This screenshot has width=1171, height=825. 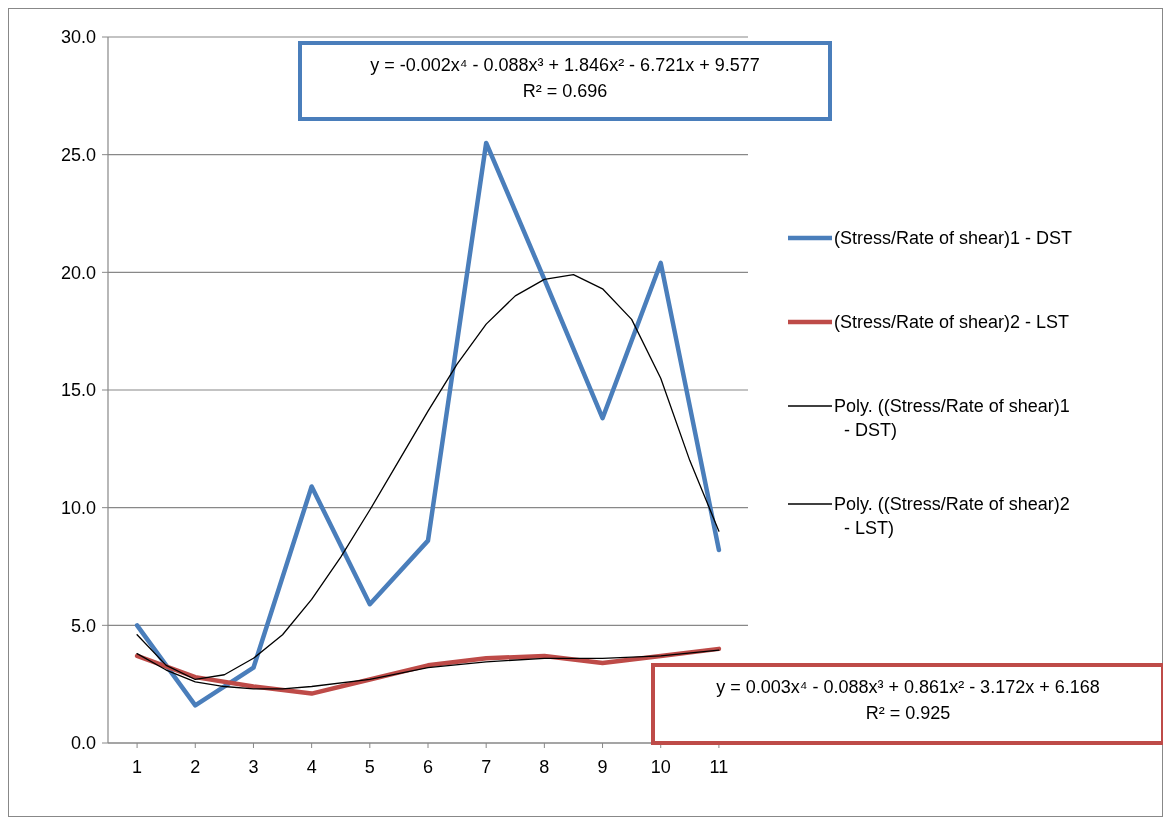 I want to click on x-tick-label: 11, so click(x=719, y=767).